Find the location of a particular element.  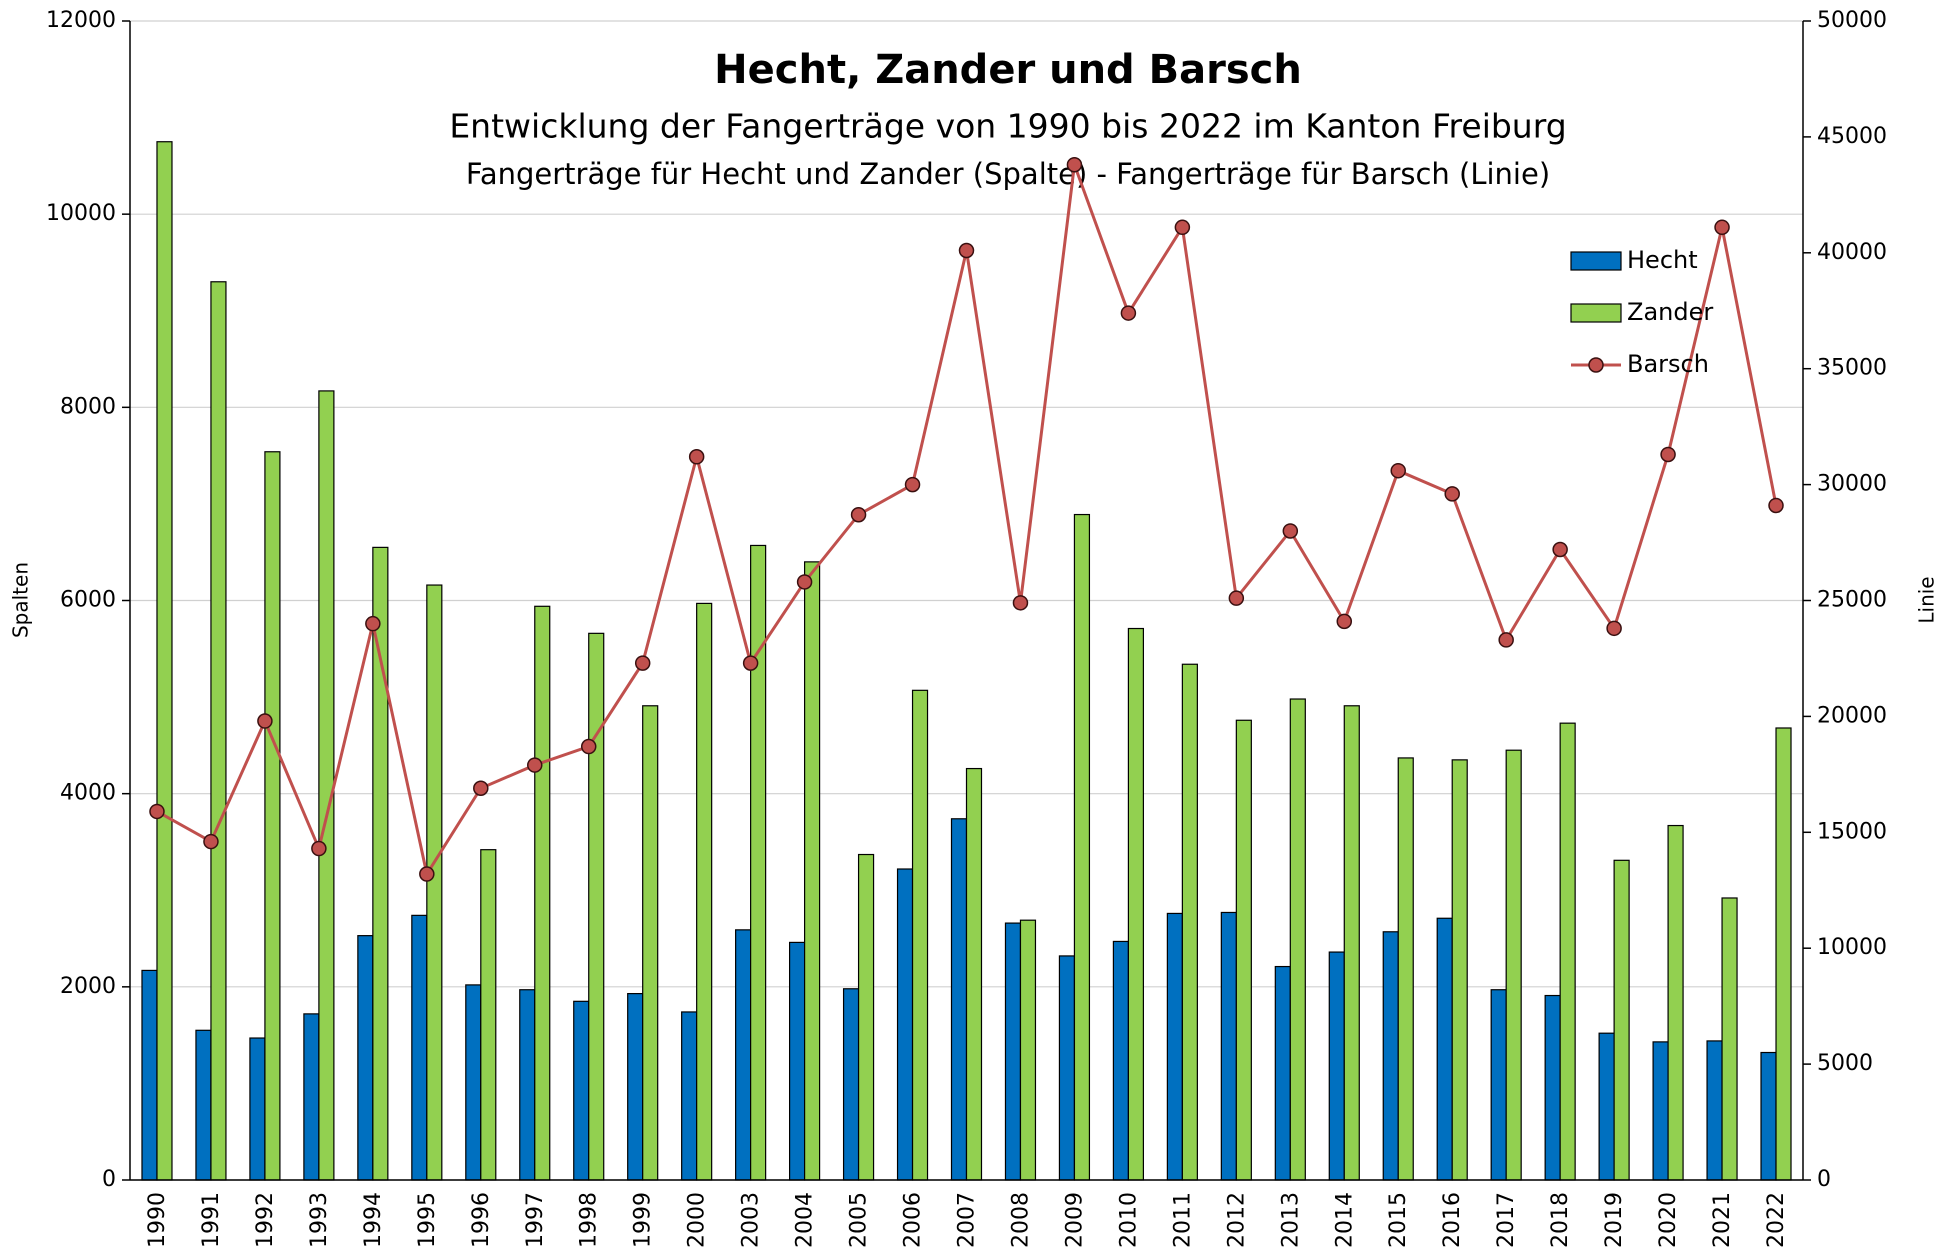

x-tick-label: 2008 is located at coordinates (1020, 1220).